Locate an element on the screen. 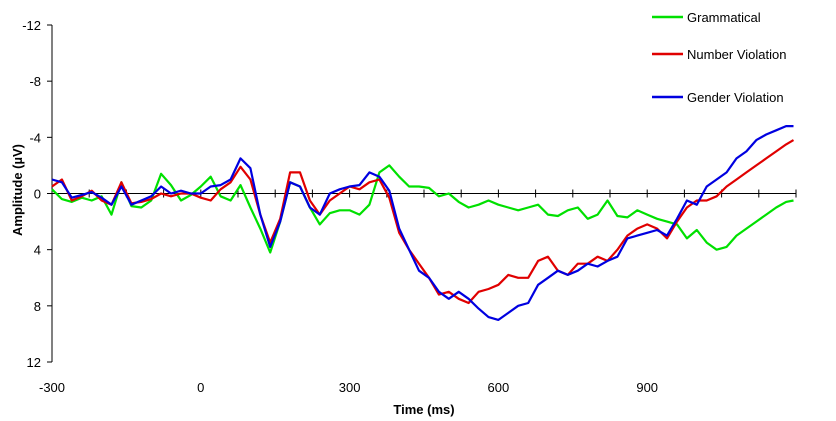  x-tick-label: -300 is located at coordinates (52, 387).